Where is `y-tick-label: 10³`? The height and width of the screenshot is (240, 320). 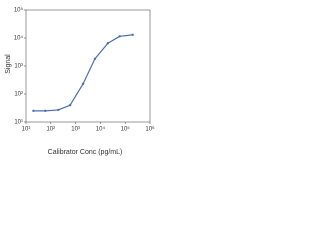 y-tick-label: 10³ is located at coordinates (18, 67).